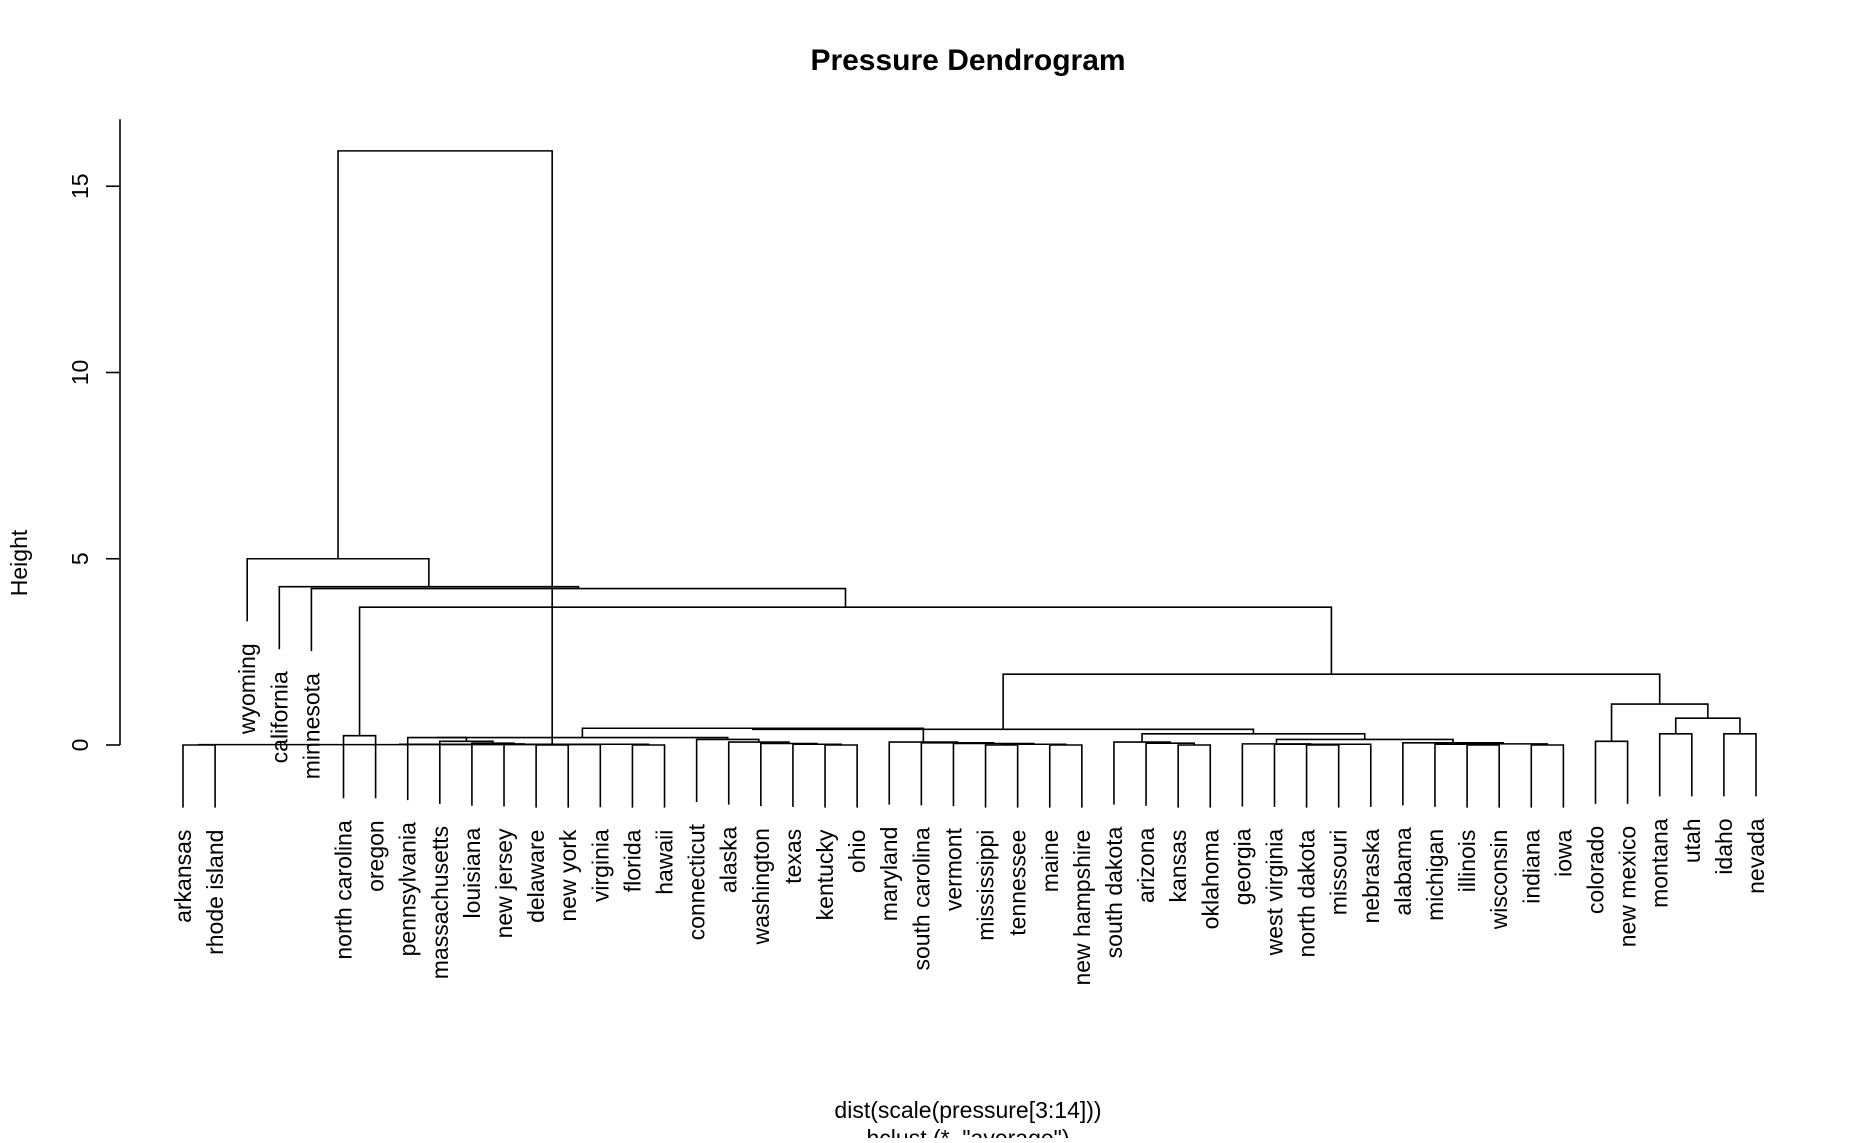 The image size is (1851, 1143). Describe the element at coordinates (967, 1110) in the screenshot. I see `x-axis-label-line-1: dist(scale(pressure[3:14]))` at that location.